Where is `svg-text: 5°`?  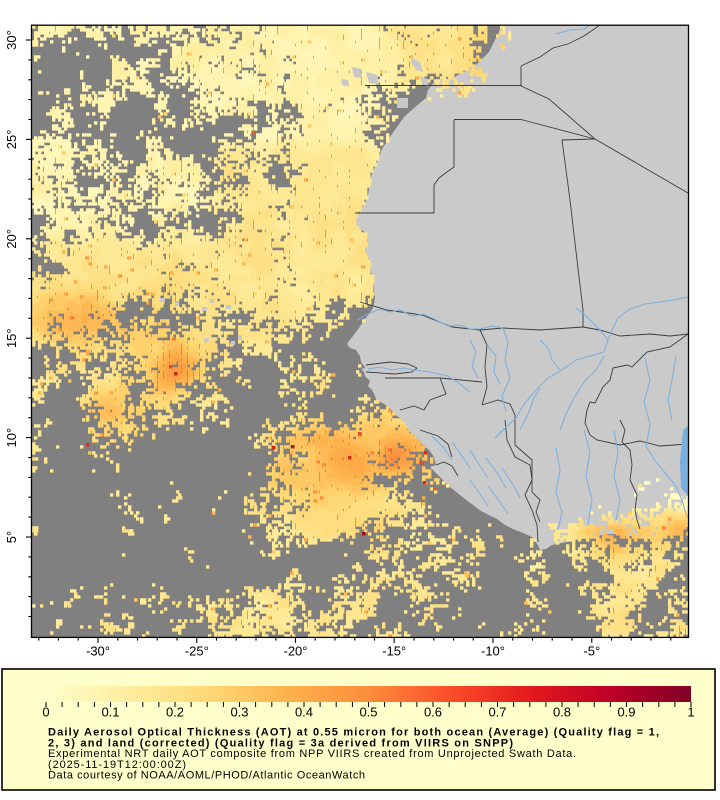 svg-text: 5° is located at coordinates (11, 537).